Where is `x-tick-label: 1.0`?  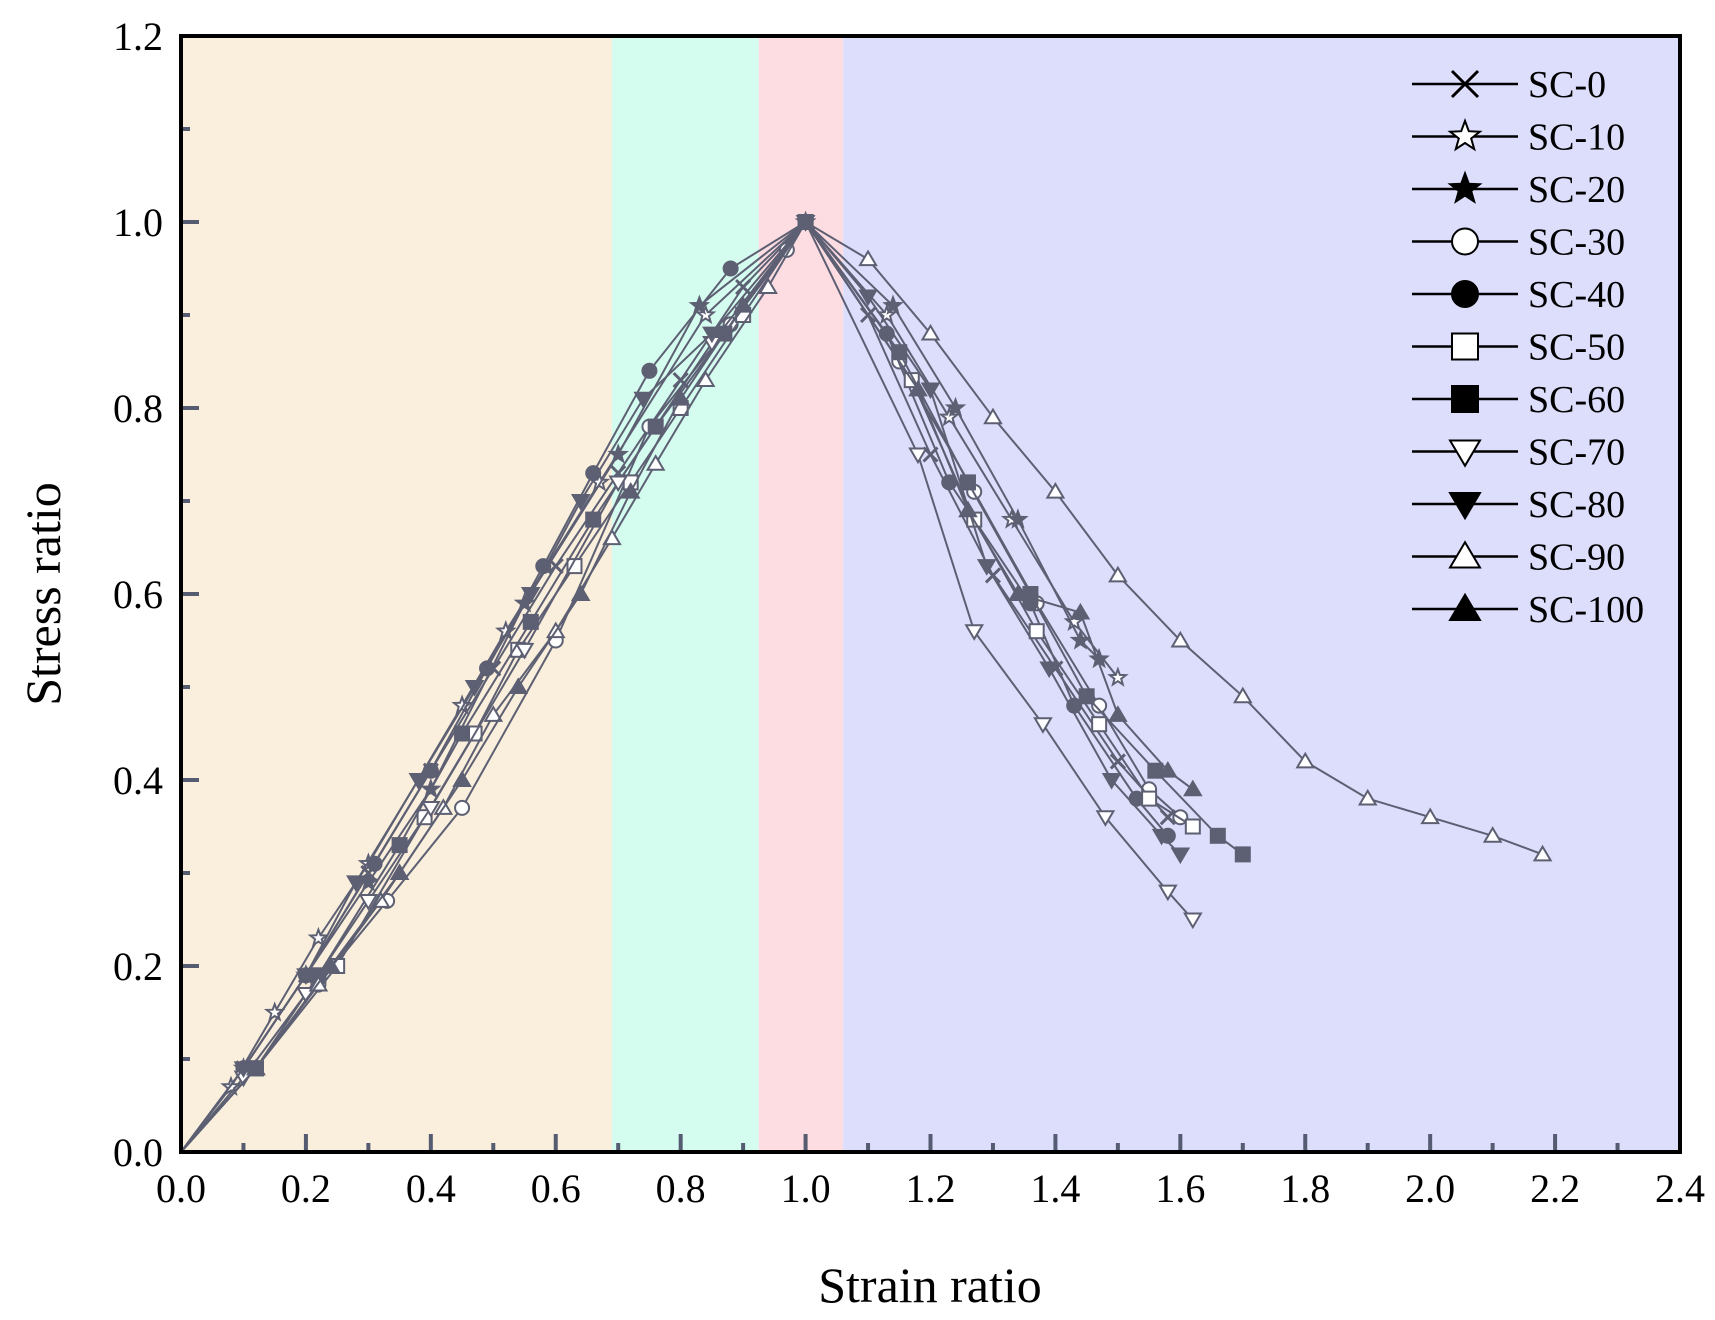
x-tick-label: 1.0 is located at coordinates (806, 1188).